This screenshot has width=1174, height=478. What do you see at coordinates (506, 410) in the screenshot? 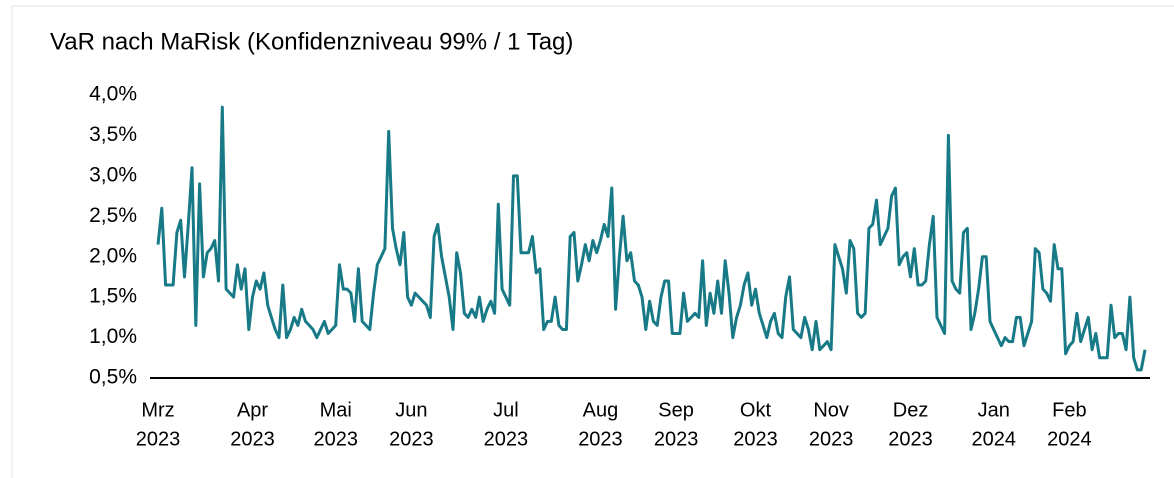
I see `x-tick-label: Jul` at bounding box center [506, 410].